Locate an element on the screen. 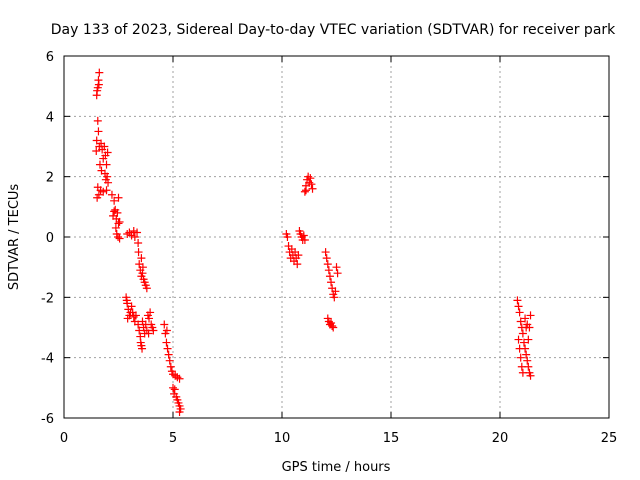  y-tick-label: 2 is located at coordinates (50, 178).